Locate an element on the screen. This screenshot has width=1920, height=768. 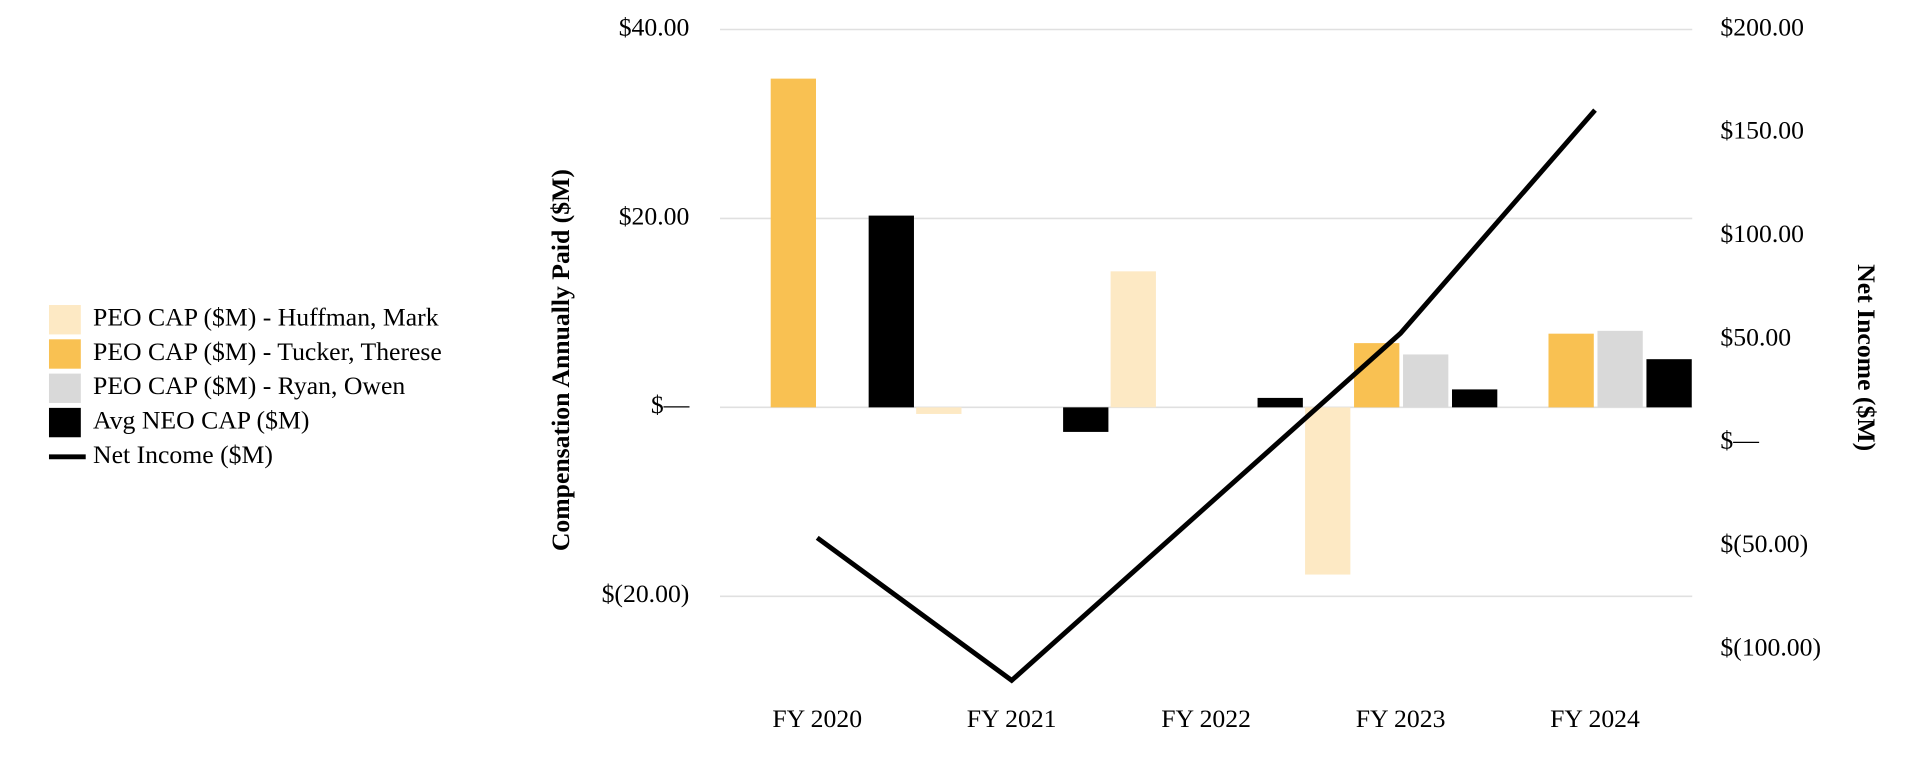
x-tick-label: FY 2020 is located at coordinates (817, 718).